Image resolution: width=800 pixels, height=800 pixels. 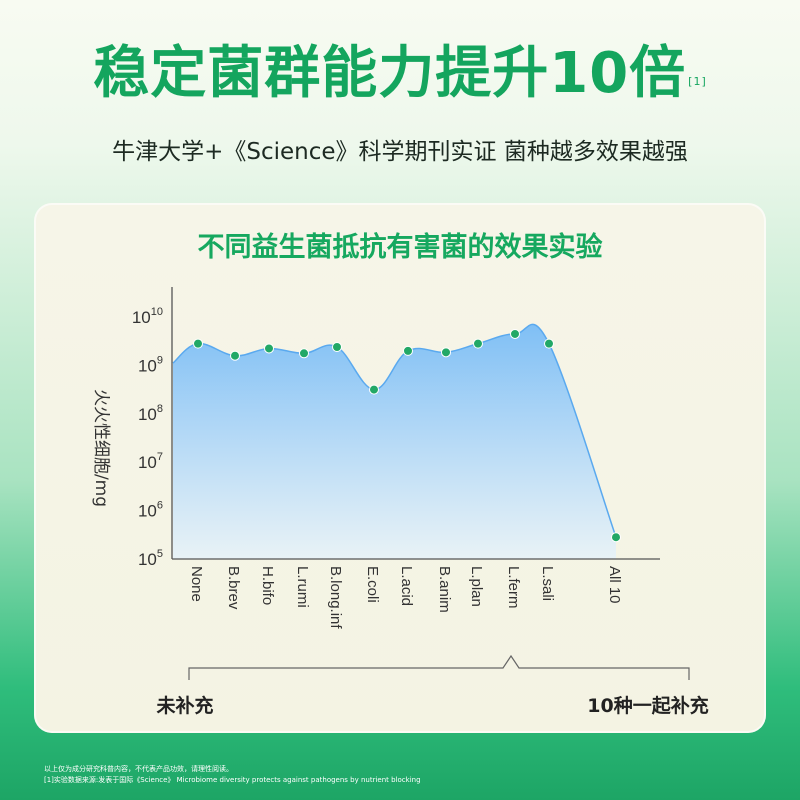 What do you see at coordinates (101, 448) in the screenshot?
I see `y-axis-label: 火火性细胞/mg` at bounding box center [101, 448].